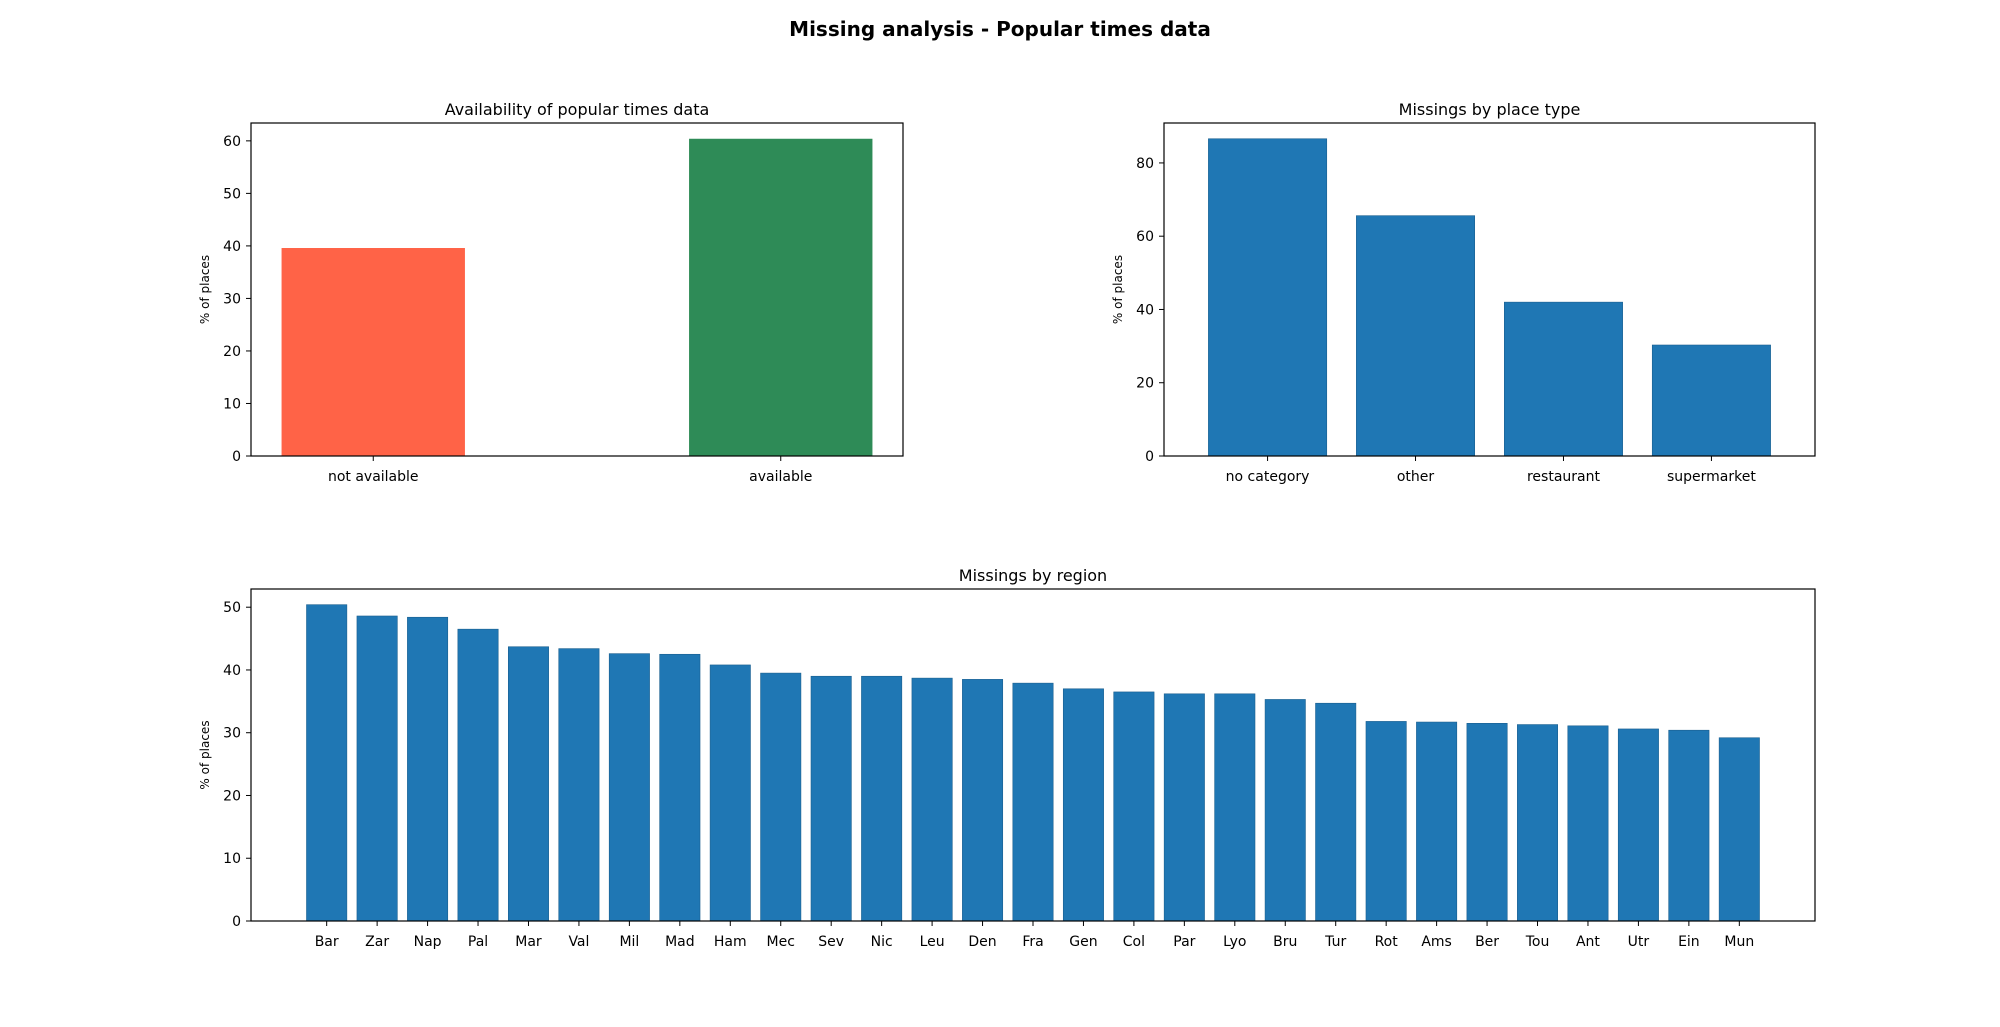 The width and height of the screenshot is (2000, 1027). What do you see at coordinates (1000, 29) in the screenshot?
I see `figure-title: Missing analysis - Popular times data` at bounding box center [1000, 29].